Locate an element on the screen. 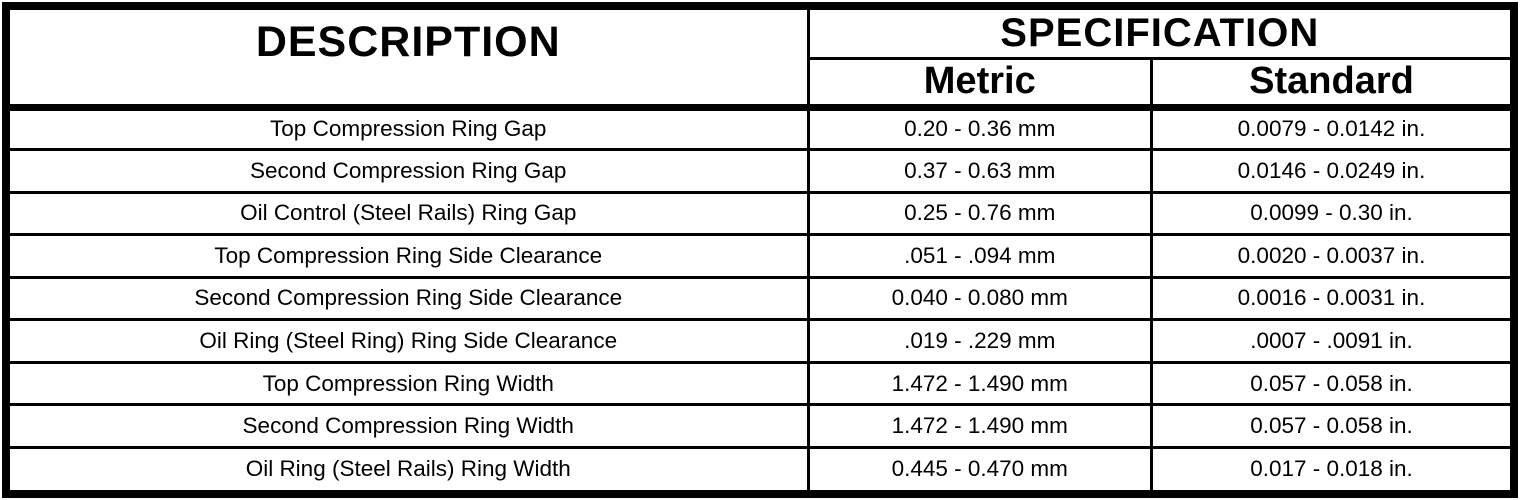 The height and width of the screenshot is (500, 1520). standard-value-cell: 0.0020 - 0.0037 in. is located at coordinates (1330, 256).